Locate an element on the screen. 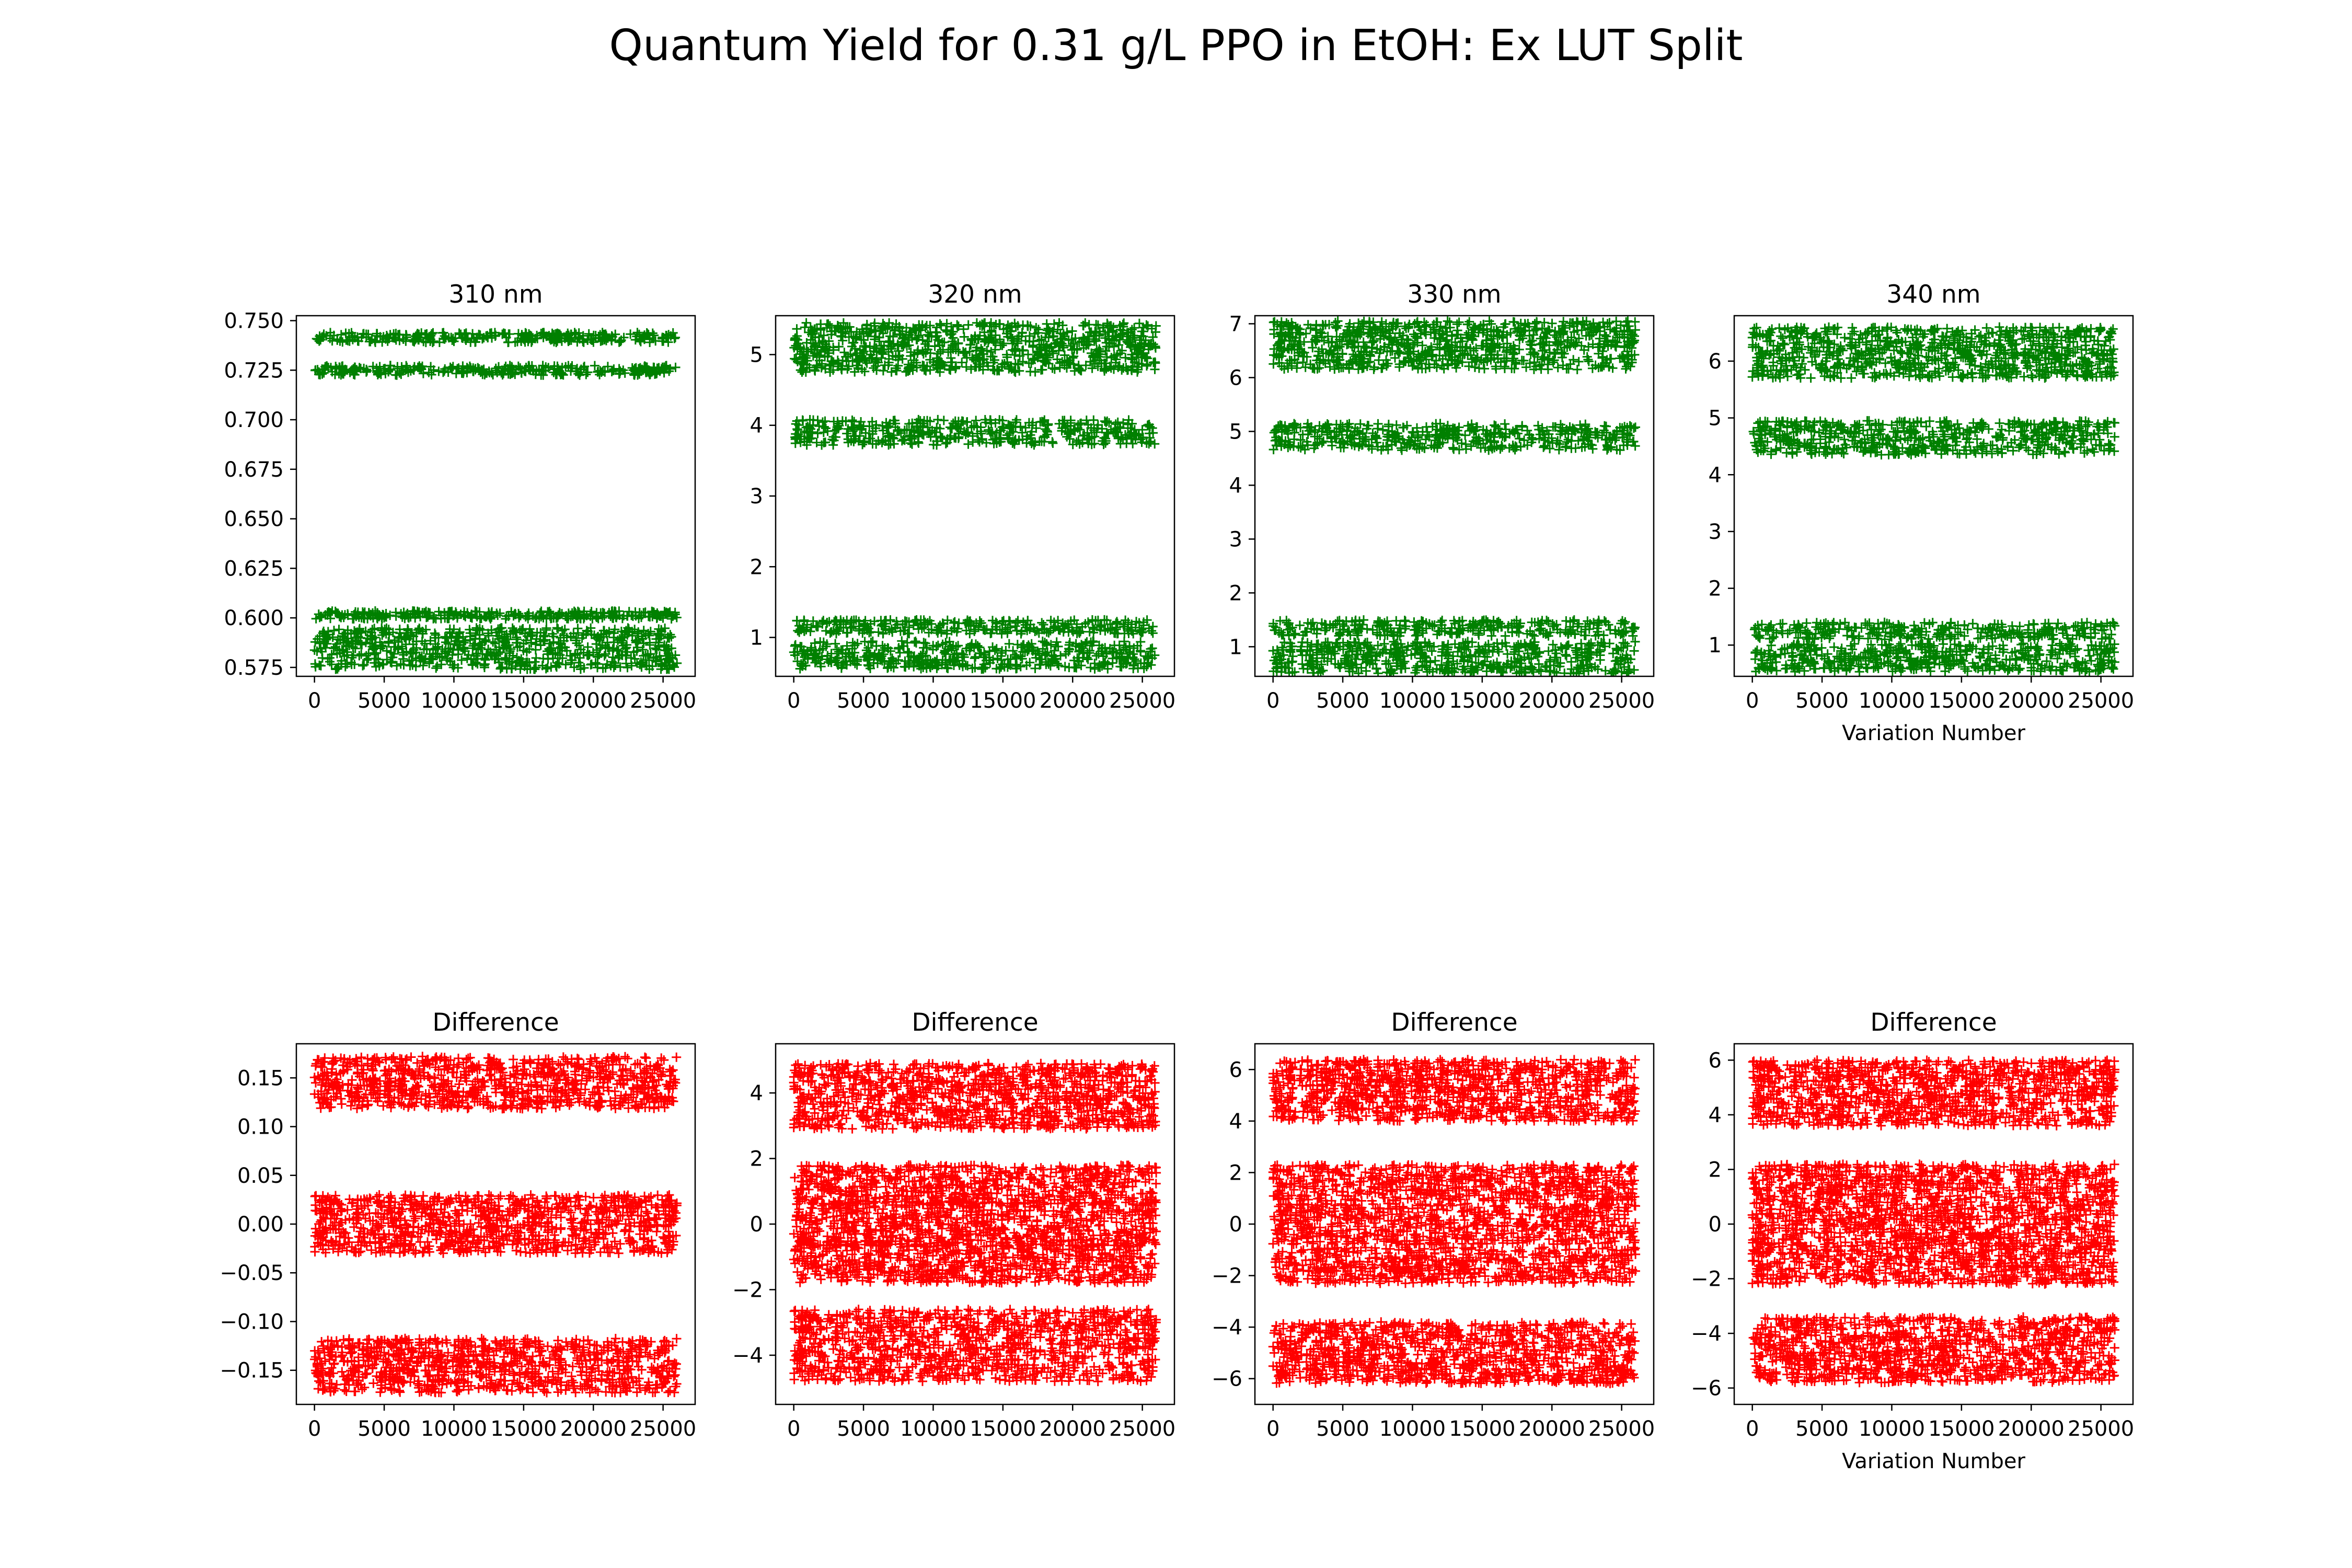 This screenshot has width=2352, height=1568. y-tick-label: 0.600 is located at coordinates (254, 618).